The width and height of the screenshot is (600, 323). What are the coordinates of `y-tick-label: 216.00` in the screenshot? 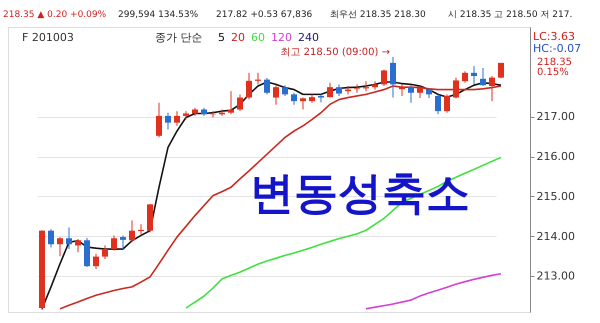 It's located at (555, 157).